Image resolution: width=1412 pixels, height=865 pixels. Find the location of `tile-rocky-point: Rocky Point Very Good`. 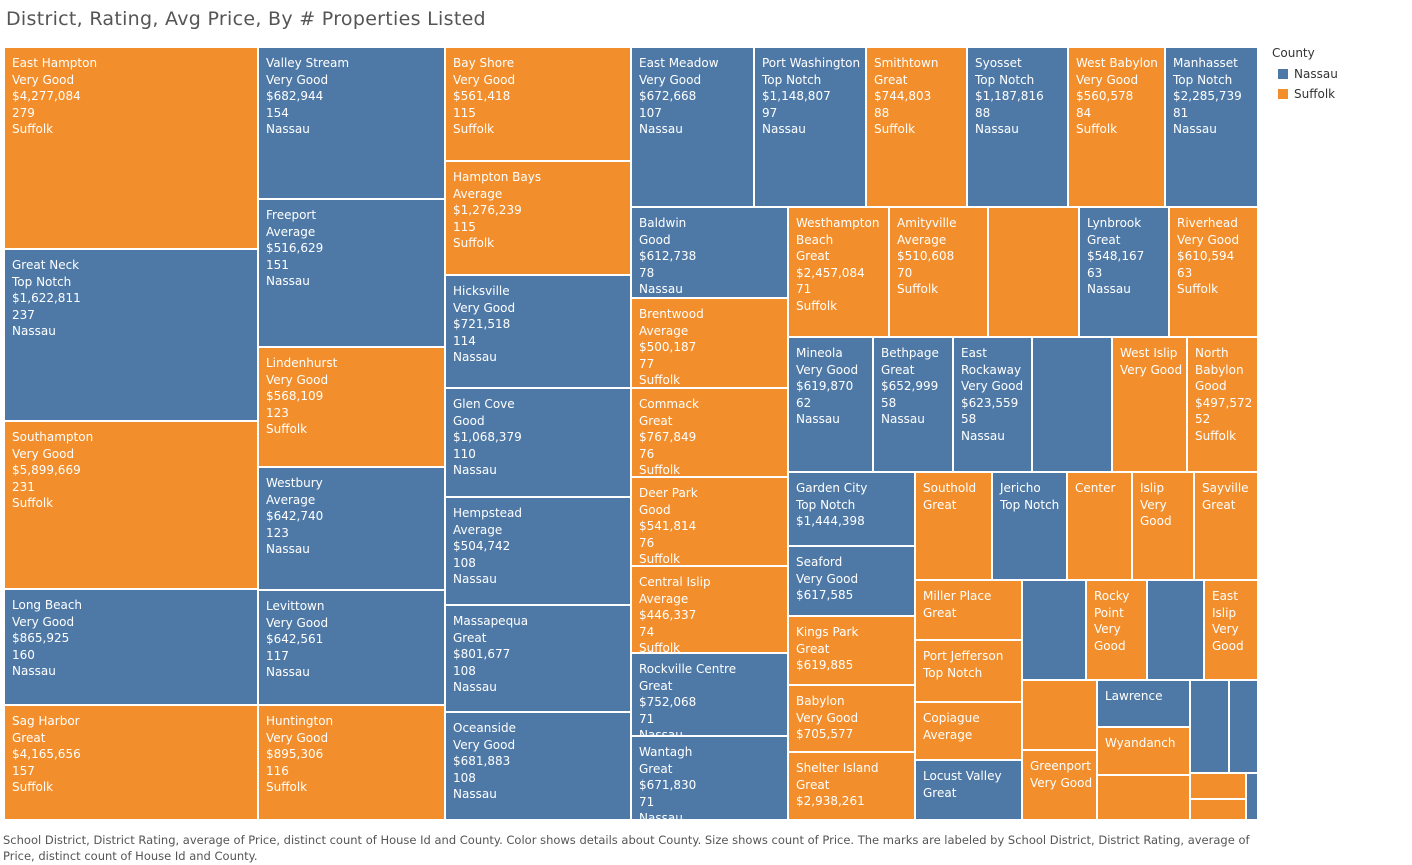

tile-rocky-point: Rocky Point Very Good is located at coordinates (1116, 630).